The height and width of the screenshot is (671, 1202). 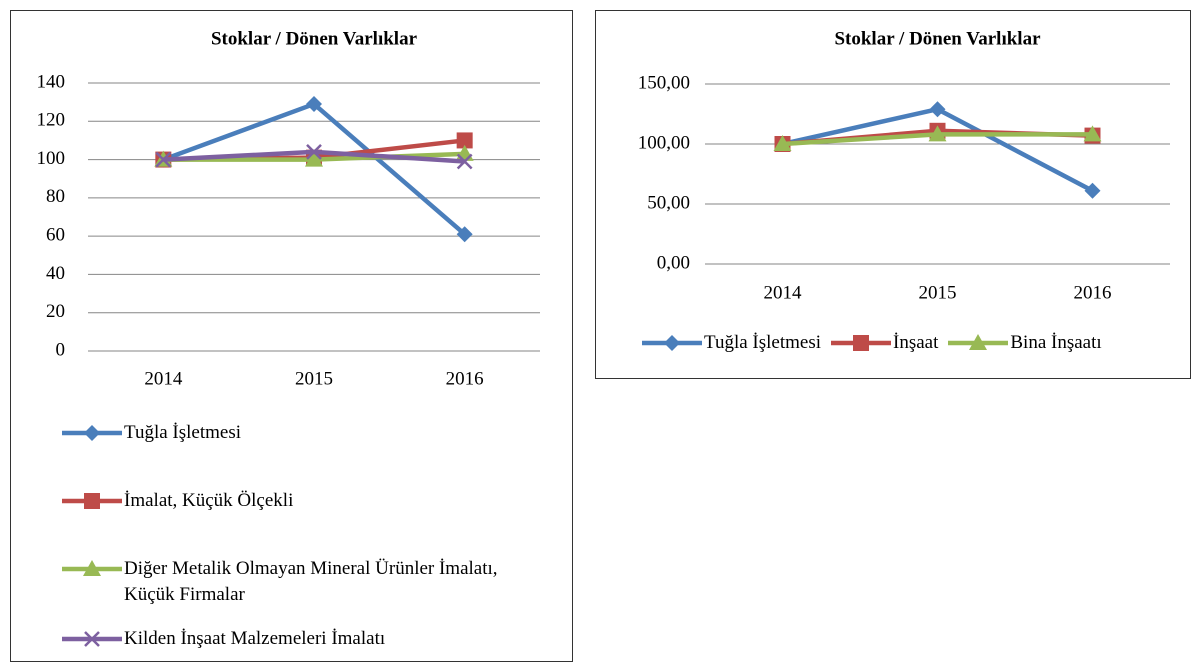 What do you see at coordinates (664, 142) in the screenshot?
I see `y-tick-label: 100,00` at bounding box center [664, 142].